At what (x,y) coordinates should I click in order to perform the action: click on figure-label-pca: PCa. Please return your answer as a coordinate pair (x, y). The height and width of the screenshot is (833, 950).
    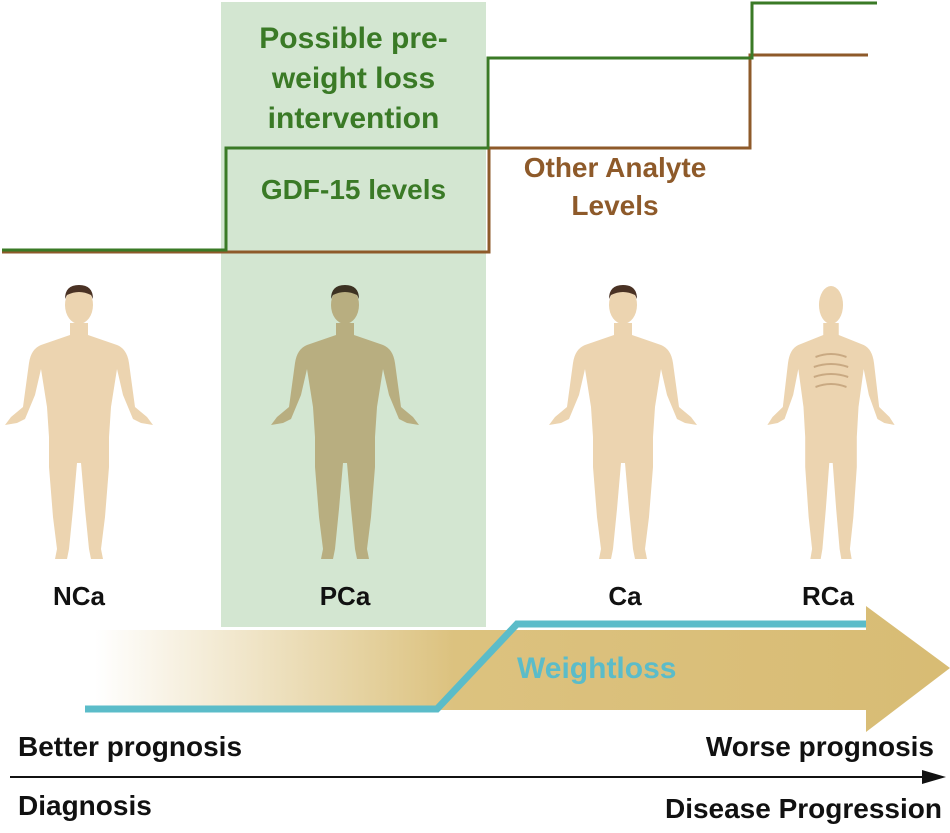
    Looking at the image, I should click on (345, 596).